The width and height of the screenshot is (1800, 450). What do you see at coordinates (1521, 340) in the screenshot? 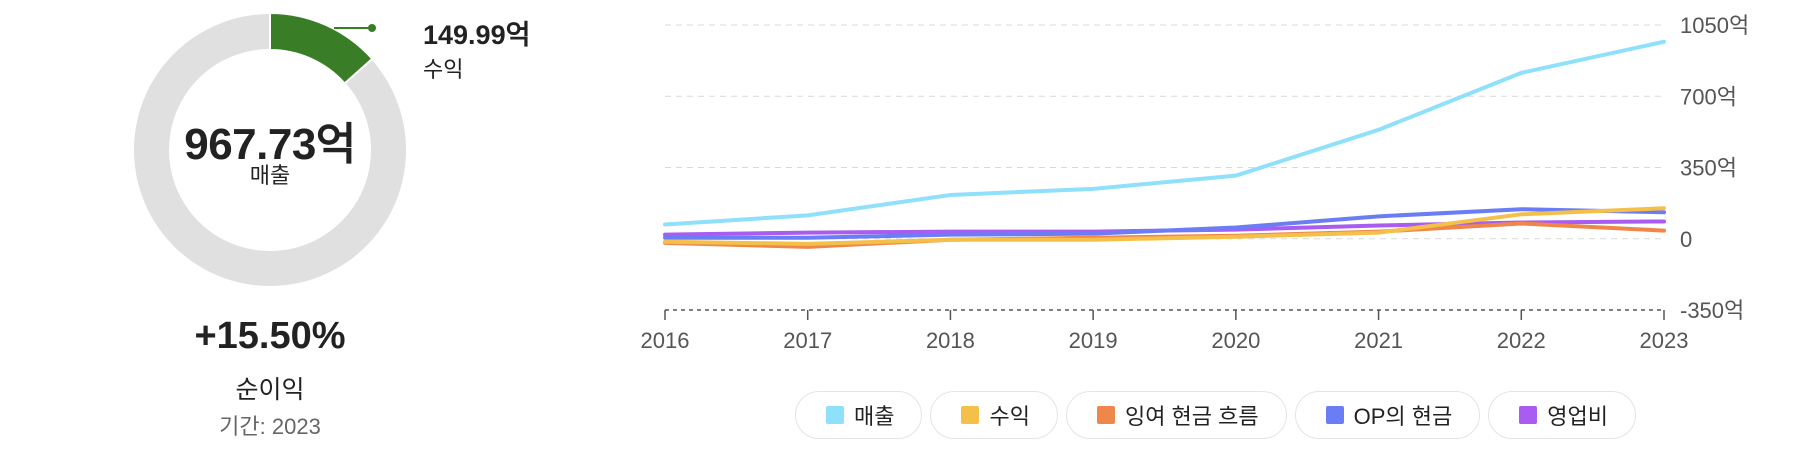
I see `x-tick-label: 2022` at bounding box center [1521, 340].